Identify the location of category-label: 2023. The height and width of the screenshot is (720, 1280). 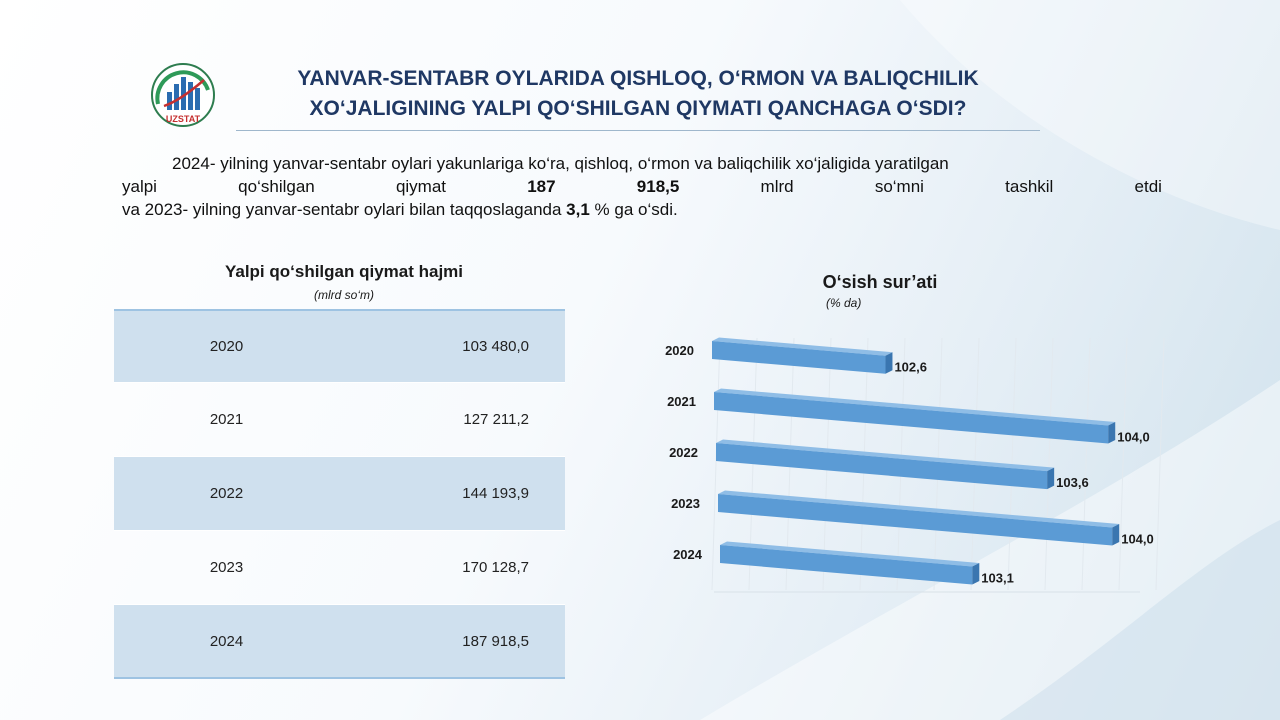
(685, 503).